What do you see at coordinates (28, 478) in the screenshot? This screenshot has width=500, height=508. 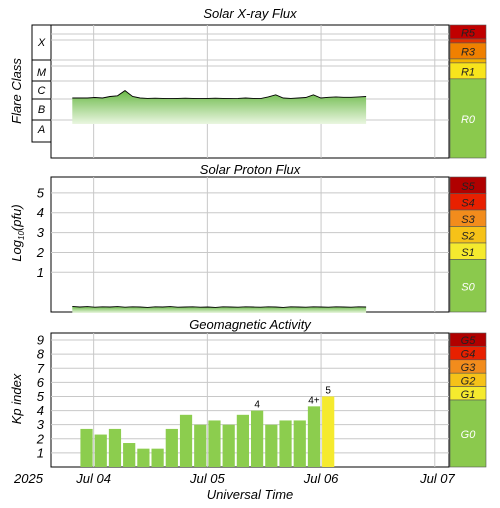 I see `x-axis-year: 2025` at bounding box center [28, 478].